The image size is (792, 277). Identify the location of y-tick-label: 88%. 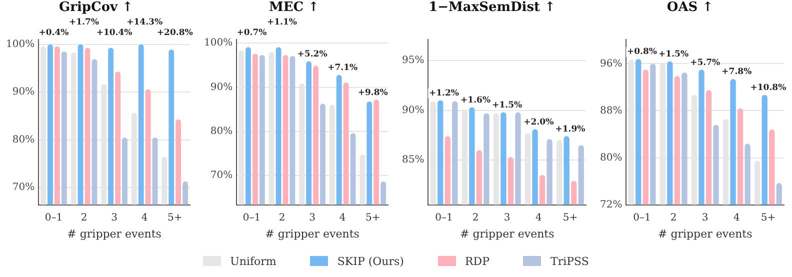
(611, 110).